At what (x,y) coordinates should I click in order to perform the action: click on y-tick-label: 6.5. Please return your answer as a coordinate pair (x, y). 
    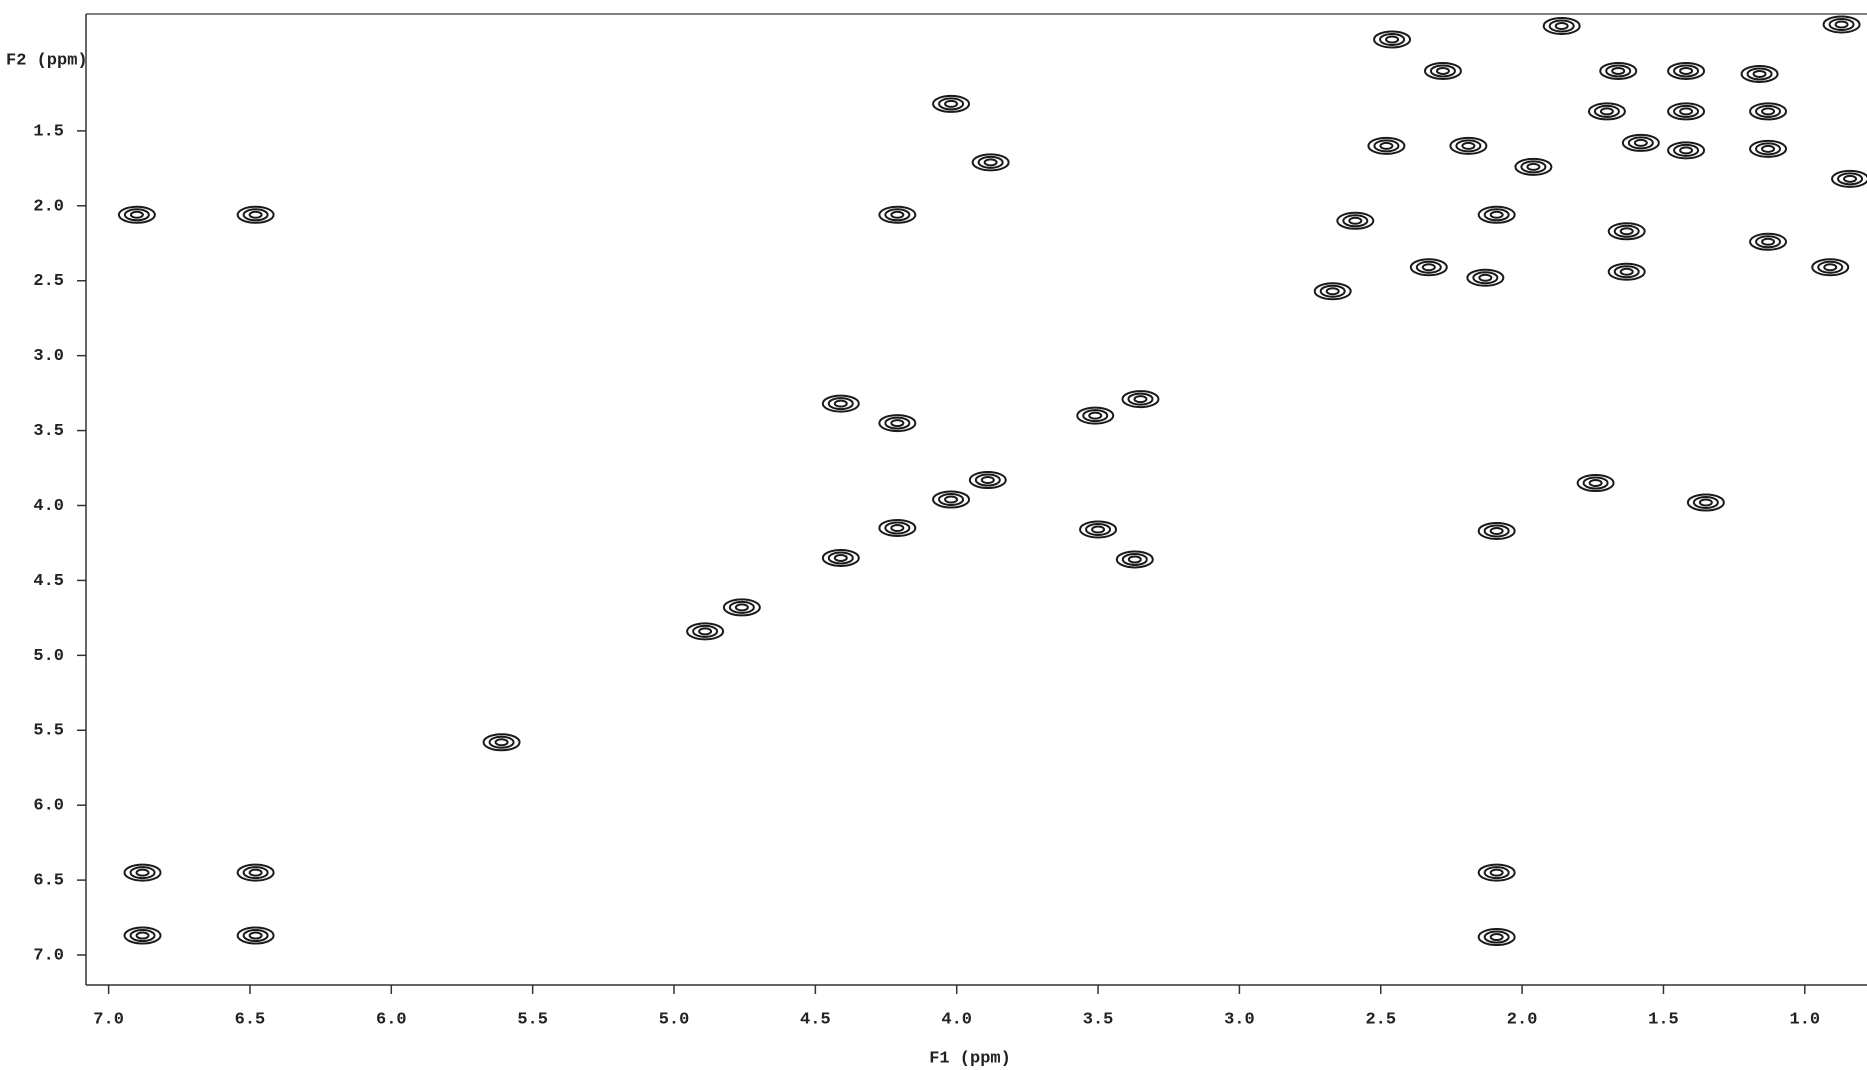
    Looking at the image, I should click on (48, 881).